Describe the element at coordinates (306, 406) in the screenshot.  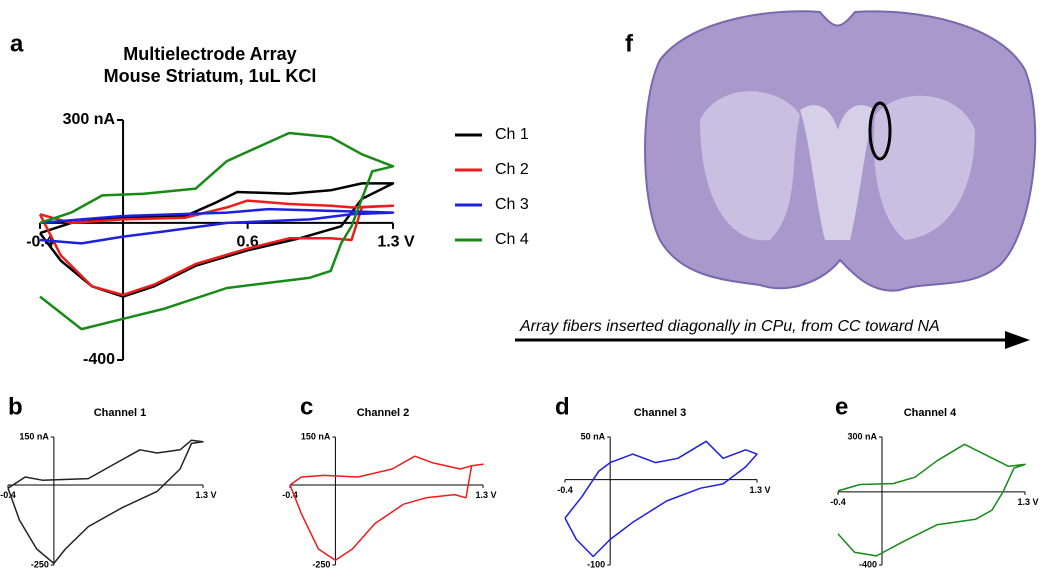
I see `panel-letter: c` at that location.